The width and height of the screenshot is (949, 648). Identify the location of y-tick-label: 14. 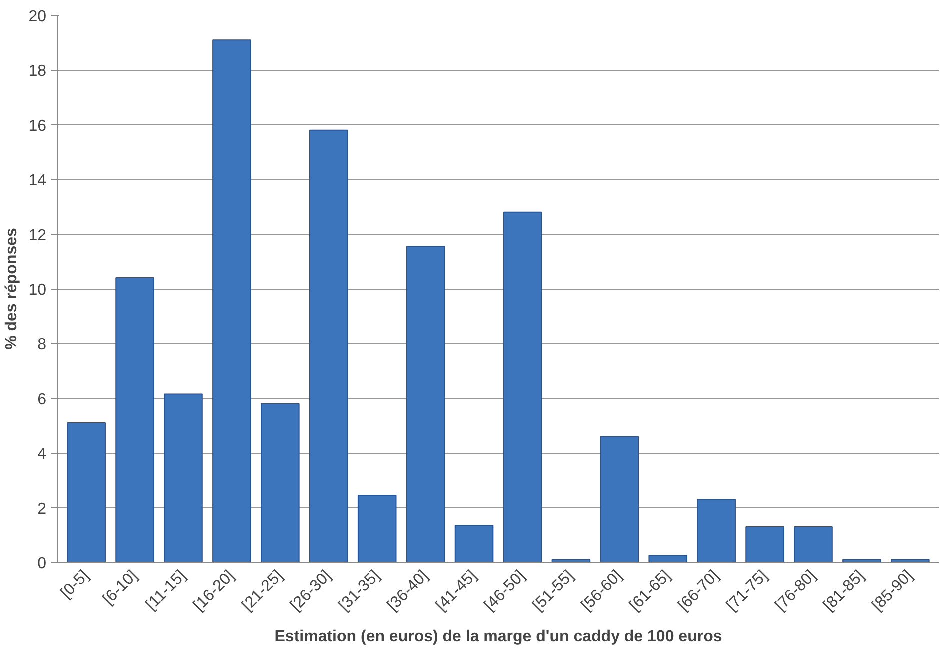
(37, 181).